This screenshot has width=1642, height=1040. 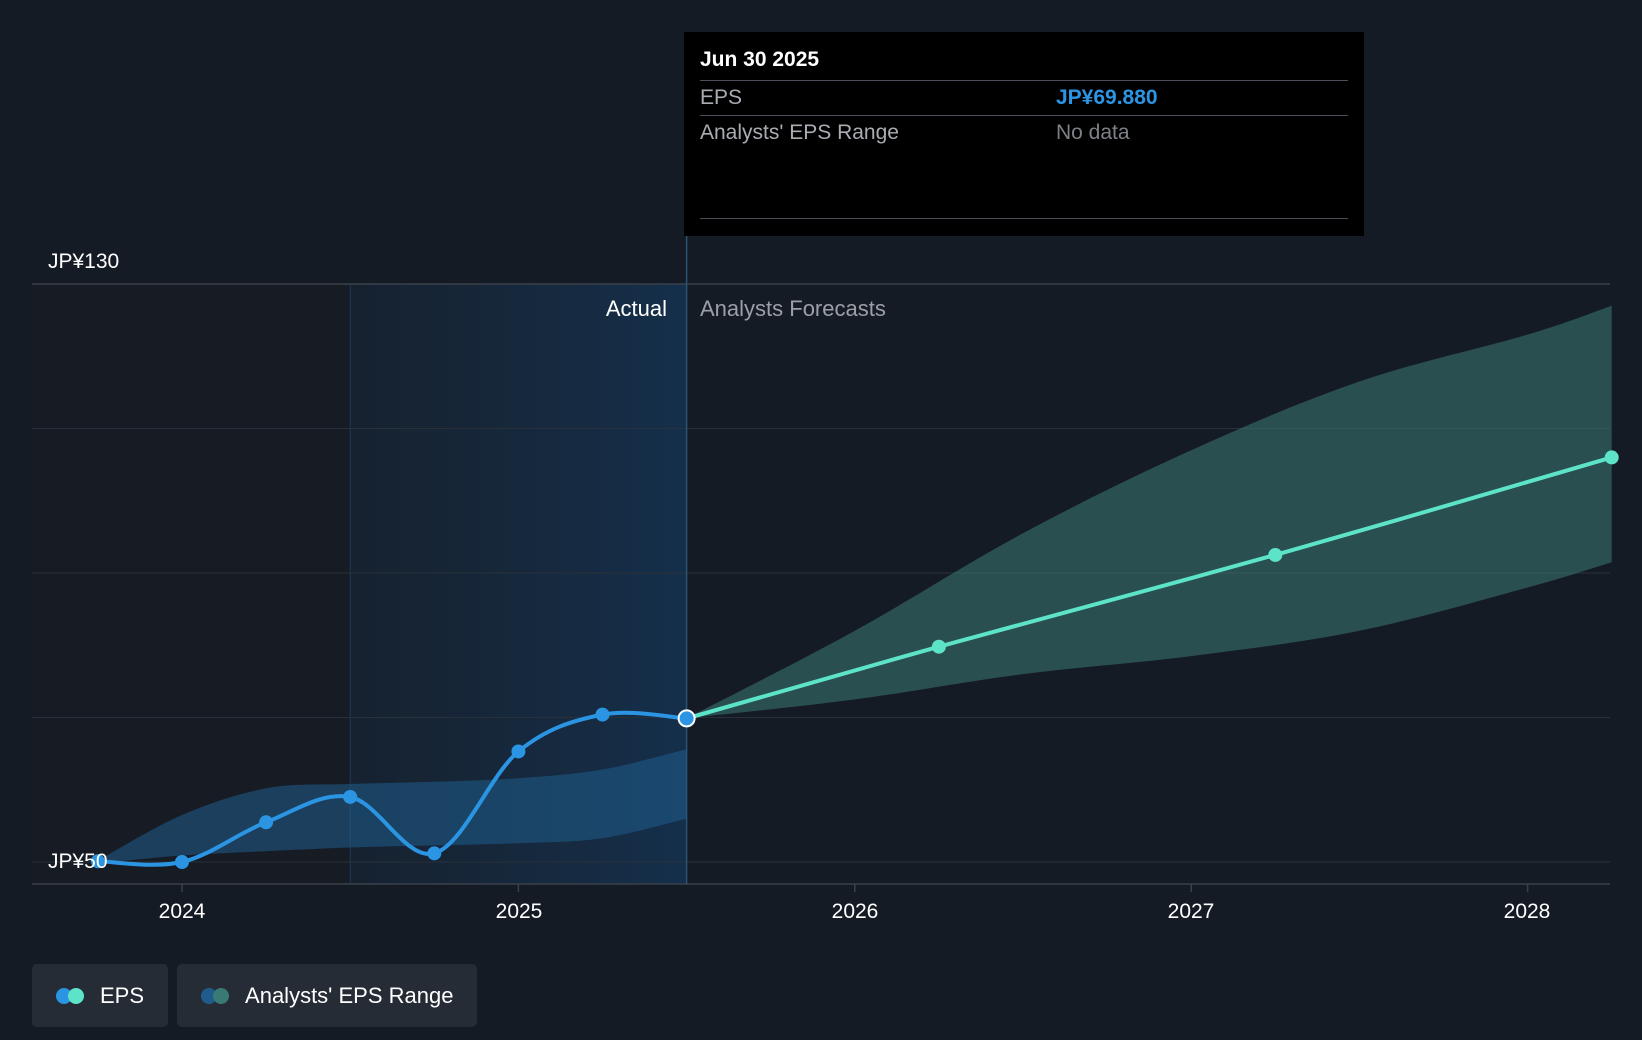 What do you see at coordinates (721, 97) in the screenshot?
I see `tooltip-eps-label: EPS` at bounding box center [721, 97].